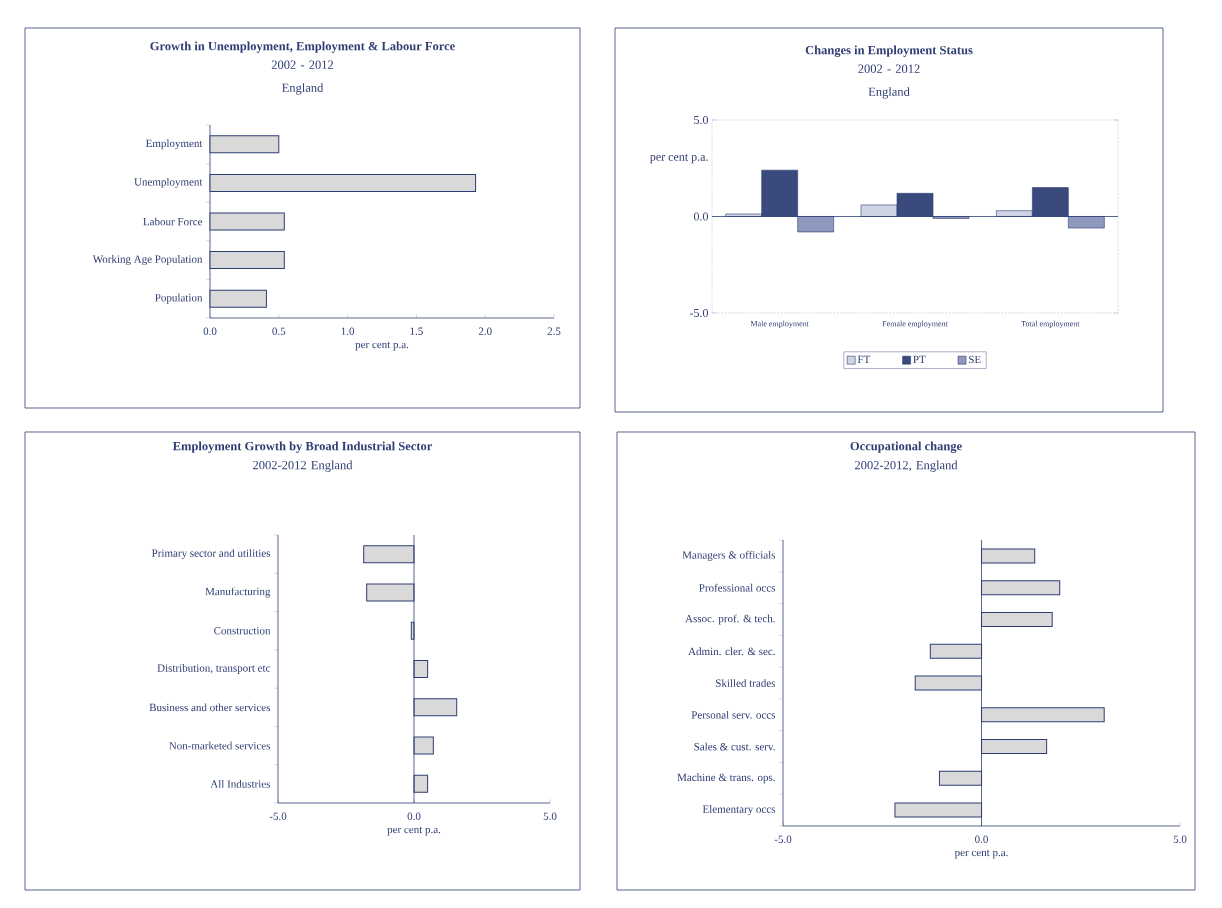 This screenshot has width=1222, height=908. What do you see at coordinates (733, 714) in the screenshot?
I see `y-tick-label: Personal serv. occs` at bounding box center [733, 714].